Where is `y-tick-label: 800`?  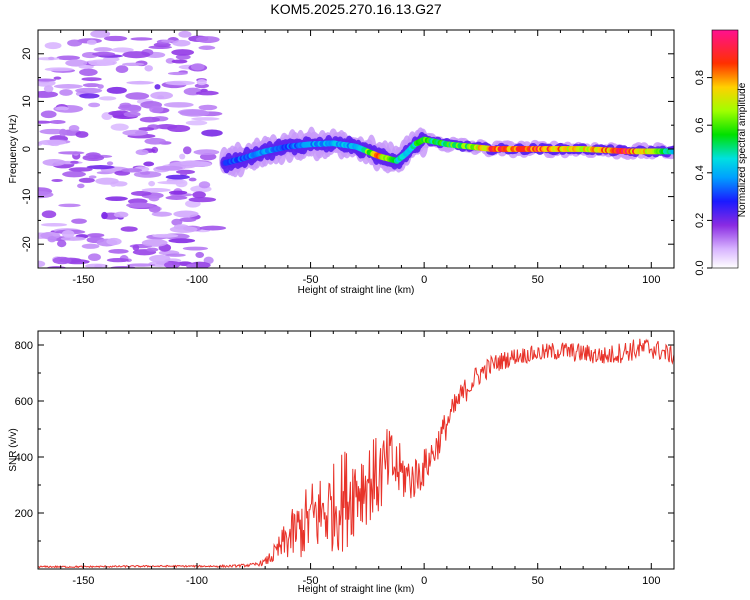 y-tick-label: 800 is located at coordinates (24, 346).